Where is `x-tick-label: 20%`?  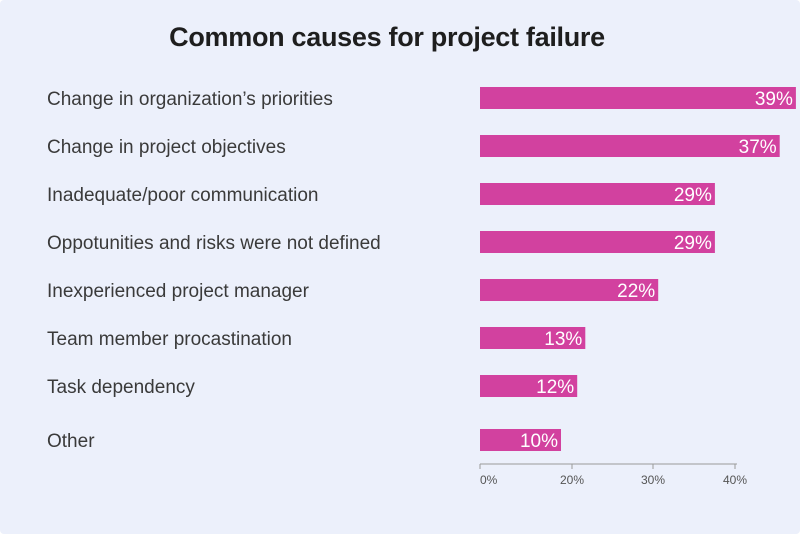
x-tick-label: 20% is located at coordinates (572, 480).